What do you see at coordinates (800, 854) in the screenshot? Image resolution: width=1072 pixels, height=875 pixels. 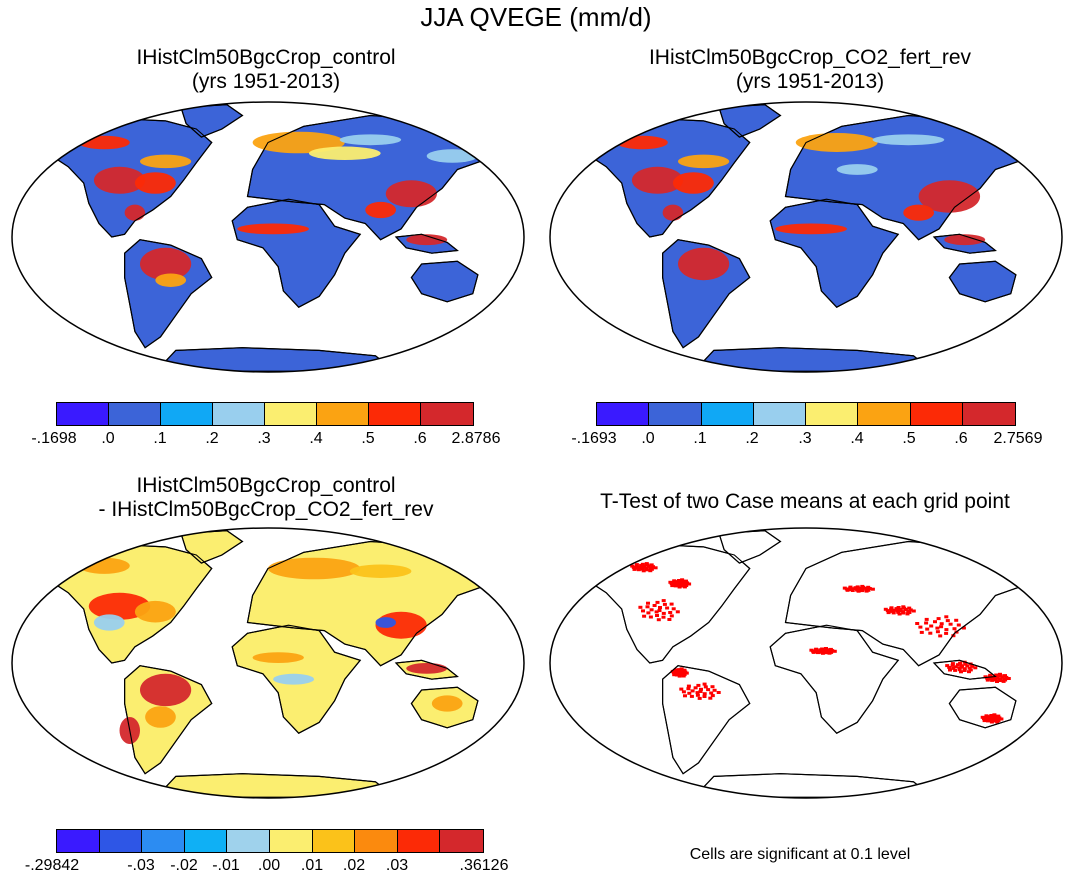 I see `significance-note: Cells are significant at 0.1 level` at bounding box center [800, 854].